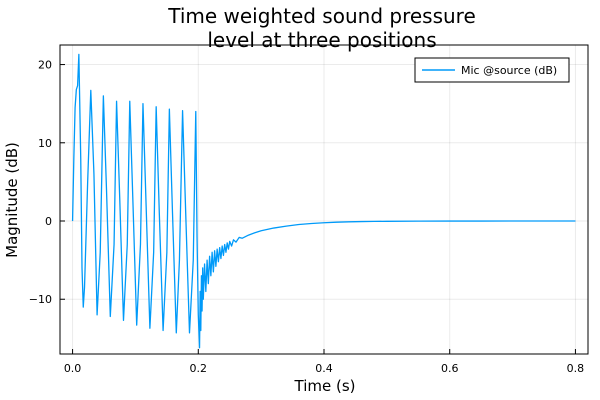  Describe the element at coordinates (321, 16) in the screenshot. I see `chart-title-line-1: Time weighted sound pressure` at that location.